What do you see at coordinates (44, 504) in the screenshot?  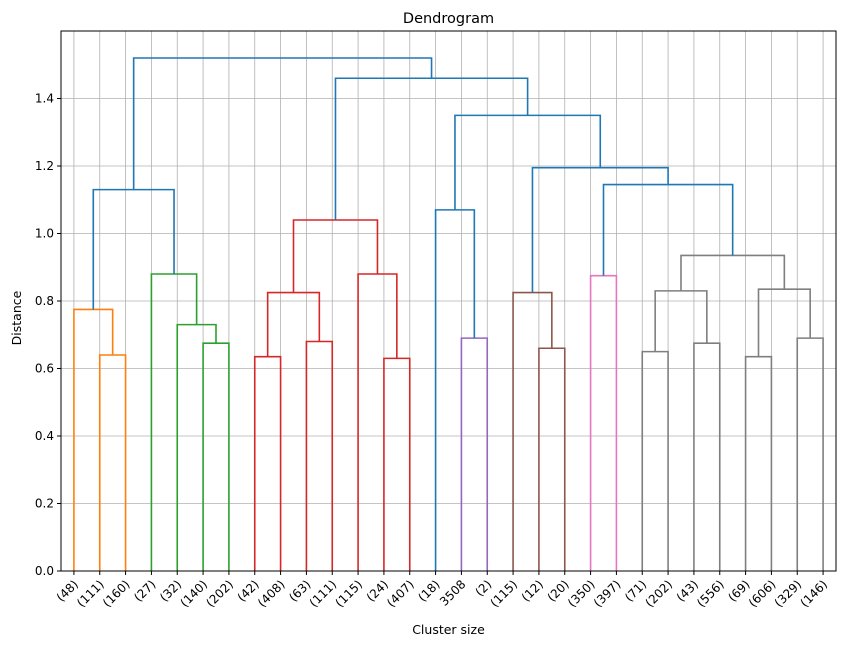 I see `y-tick-label: 0.2` at bounding box center [44, 504].